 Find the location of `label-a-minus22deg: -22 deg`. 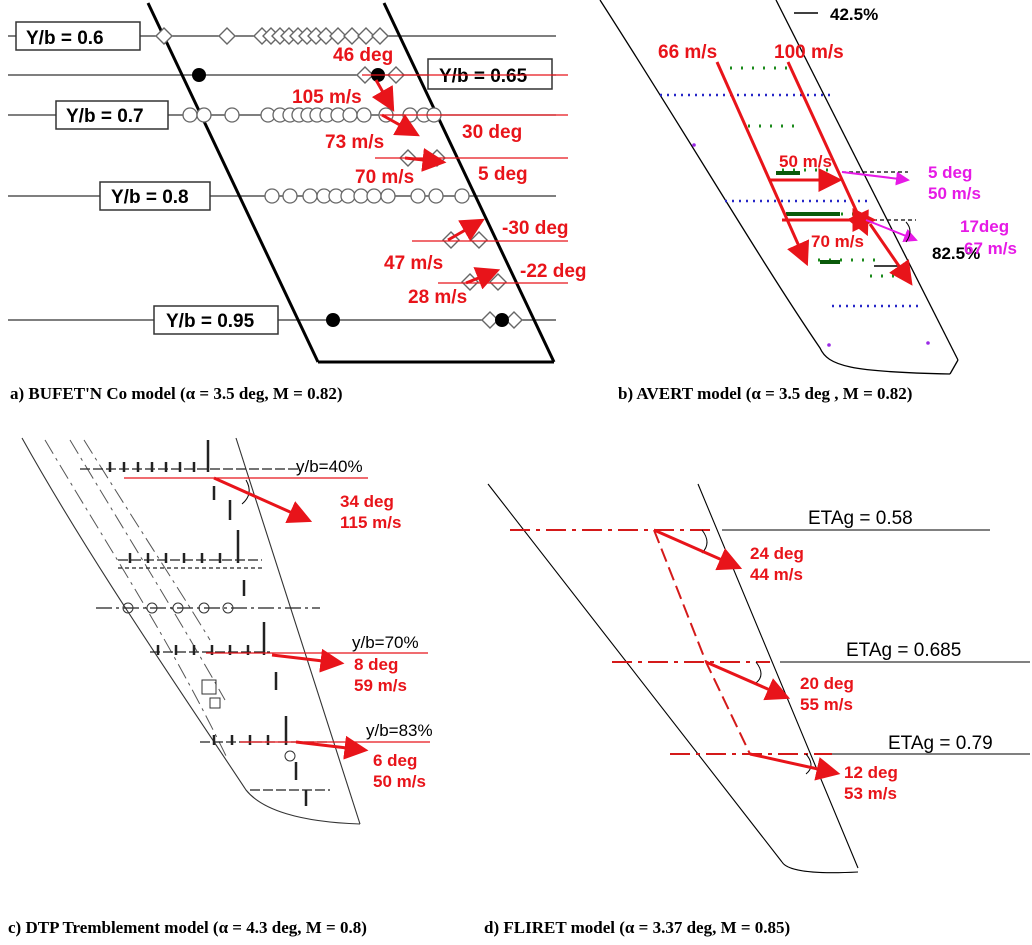

label-a-minus22deg: -22 deg is located at coordinates (553, 271).